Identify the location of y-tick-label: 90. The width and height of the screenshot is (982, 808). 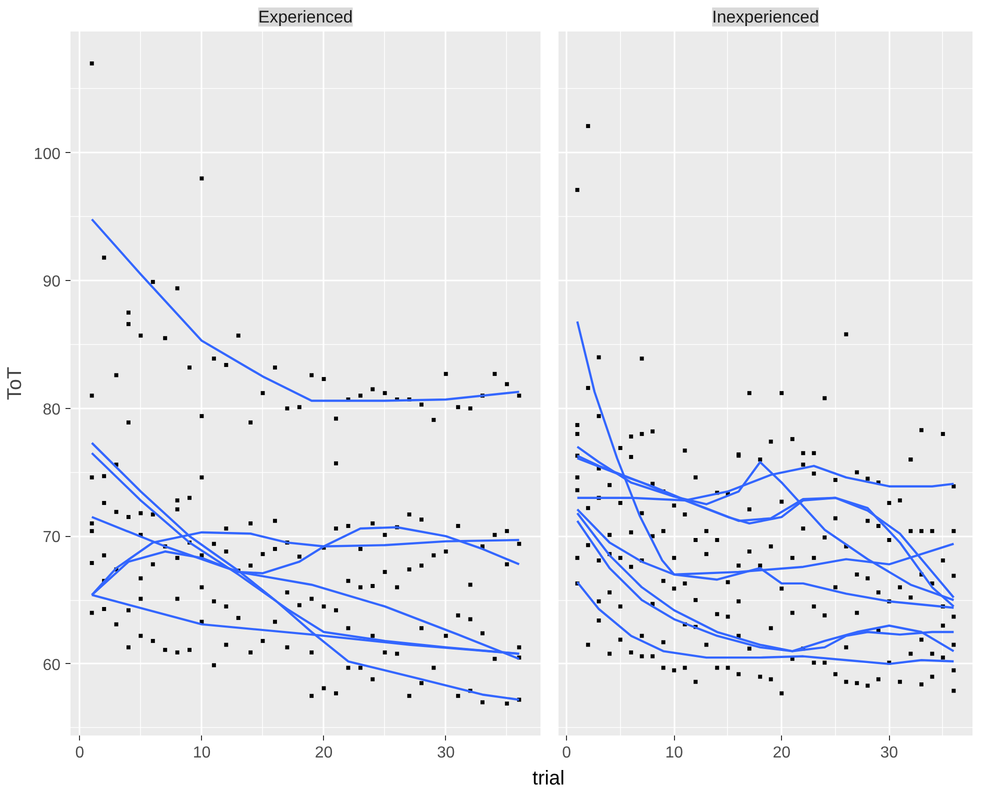
(51, 282).